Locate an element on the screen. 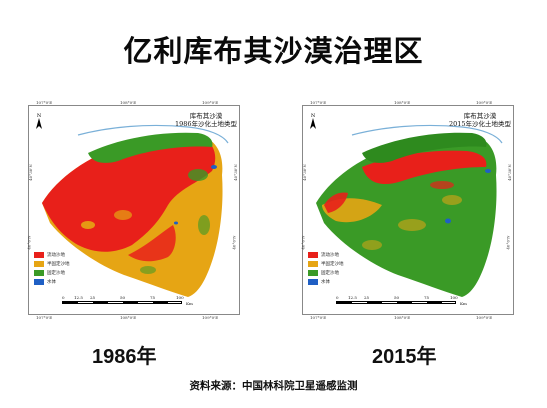  map-title-line2: 2015年沙化土地类型 is located at coordinates (479, 124).